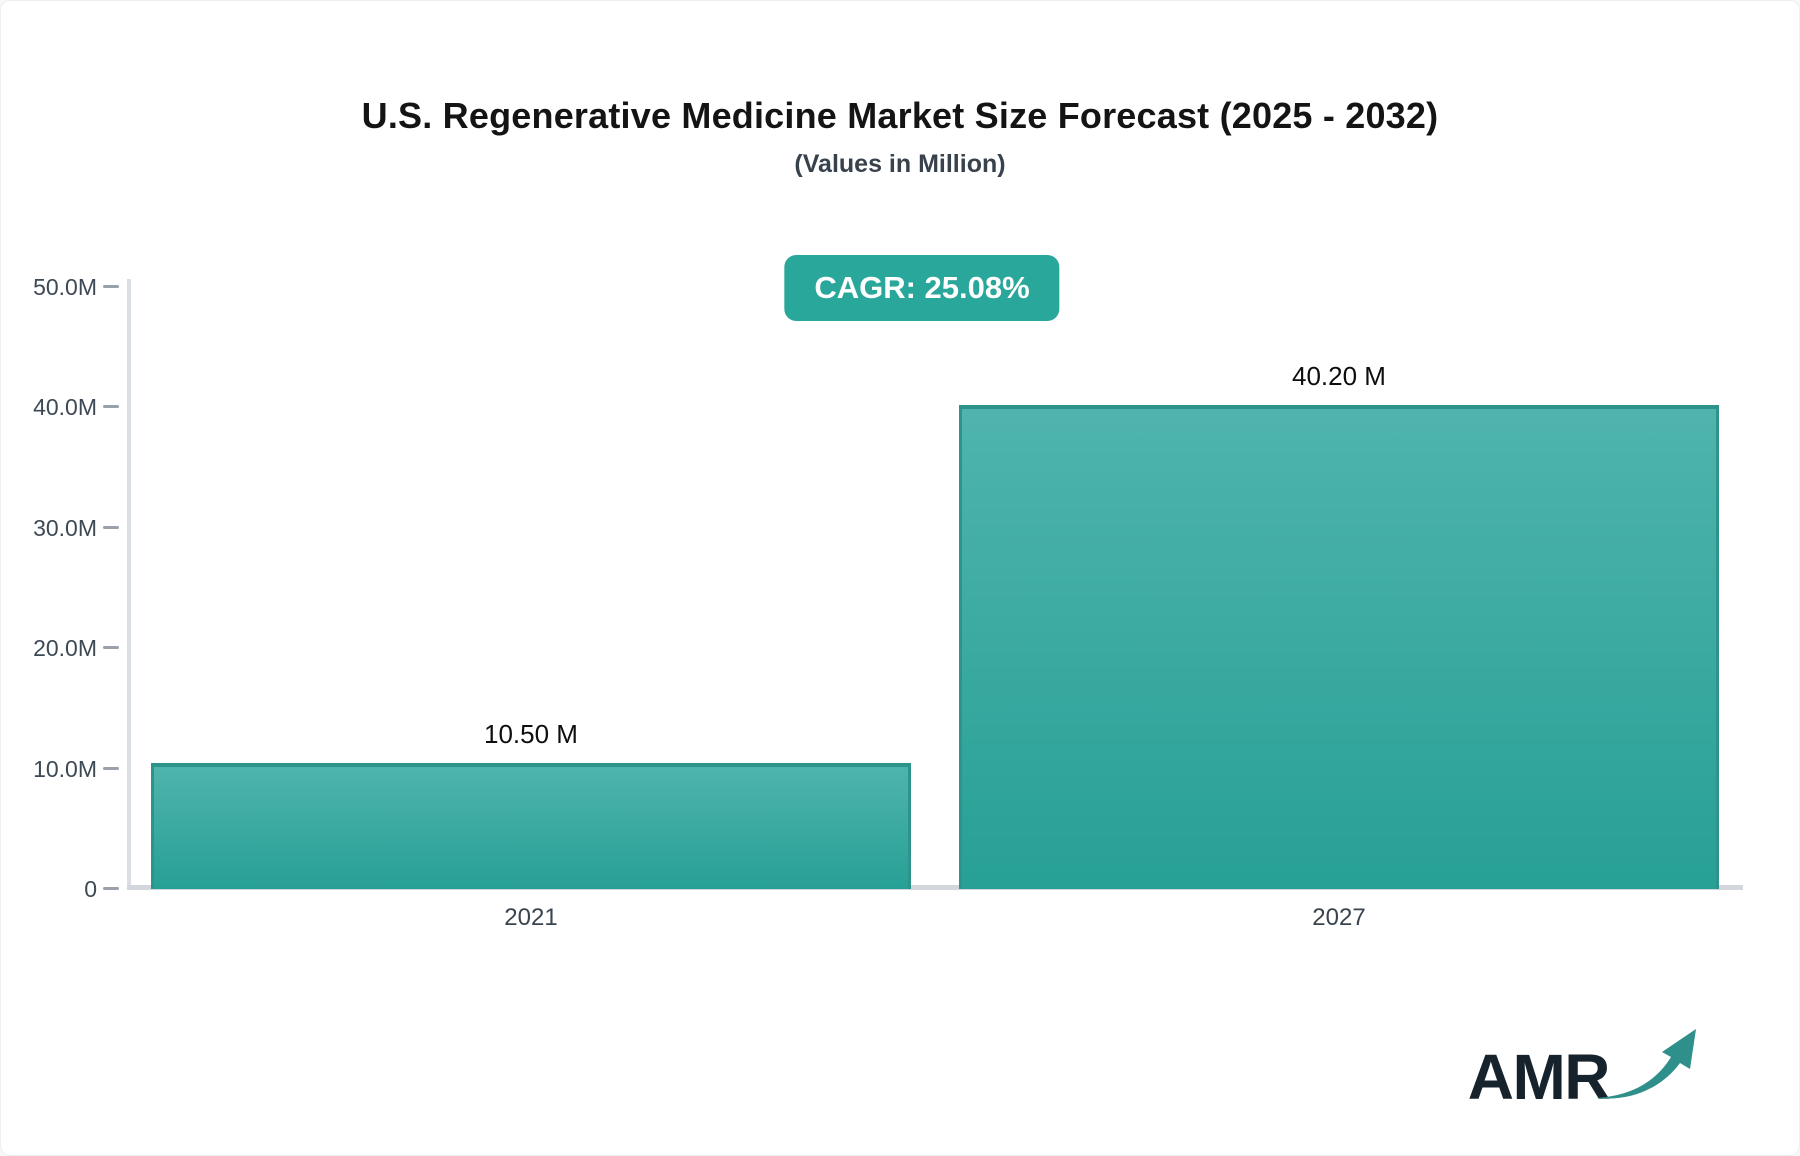  Describe the element at coordinates (1339, 917) in the screenshot. I see `x-axis-label-2027: 2027` at that location.